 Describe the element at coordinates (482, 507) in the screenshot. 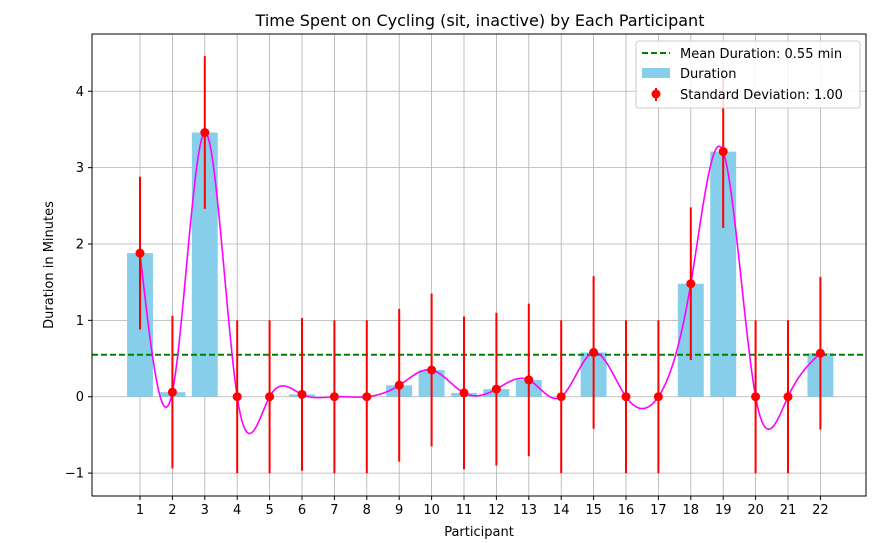

I see `x-ticks: 1 2 3 4 5 6 7 8 9 10 11 12 13 14 15 16 17 18 19 20 21 22` at that location.